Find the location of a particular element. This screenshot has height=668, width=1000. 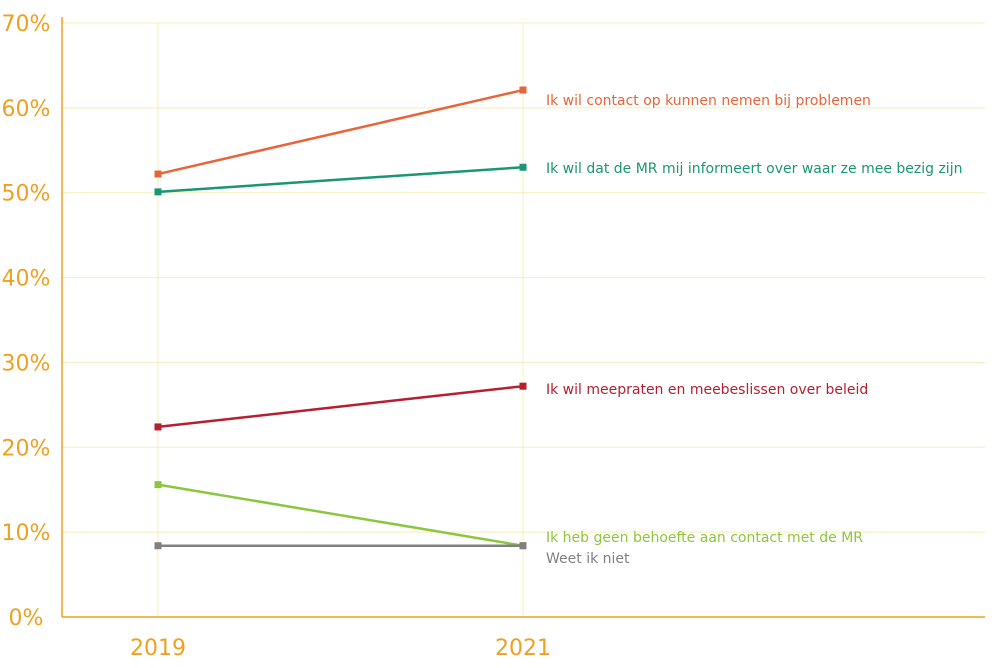

series-label: Weet ik niet is located at coordinates (588, 559).